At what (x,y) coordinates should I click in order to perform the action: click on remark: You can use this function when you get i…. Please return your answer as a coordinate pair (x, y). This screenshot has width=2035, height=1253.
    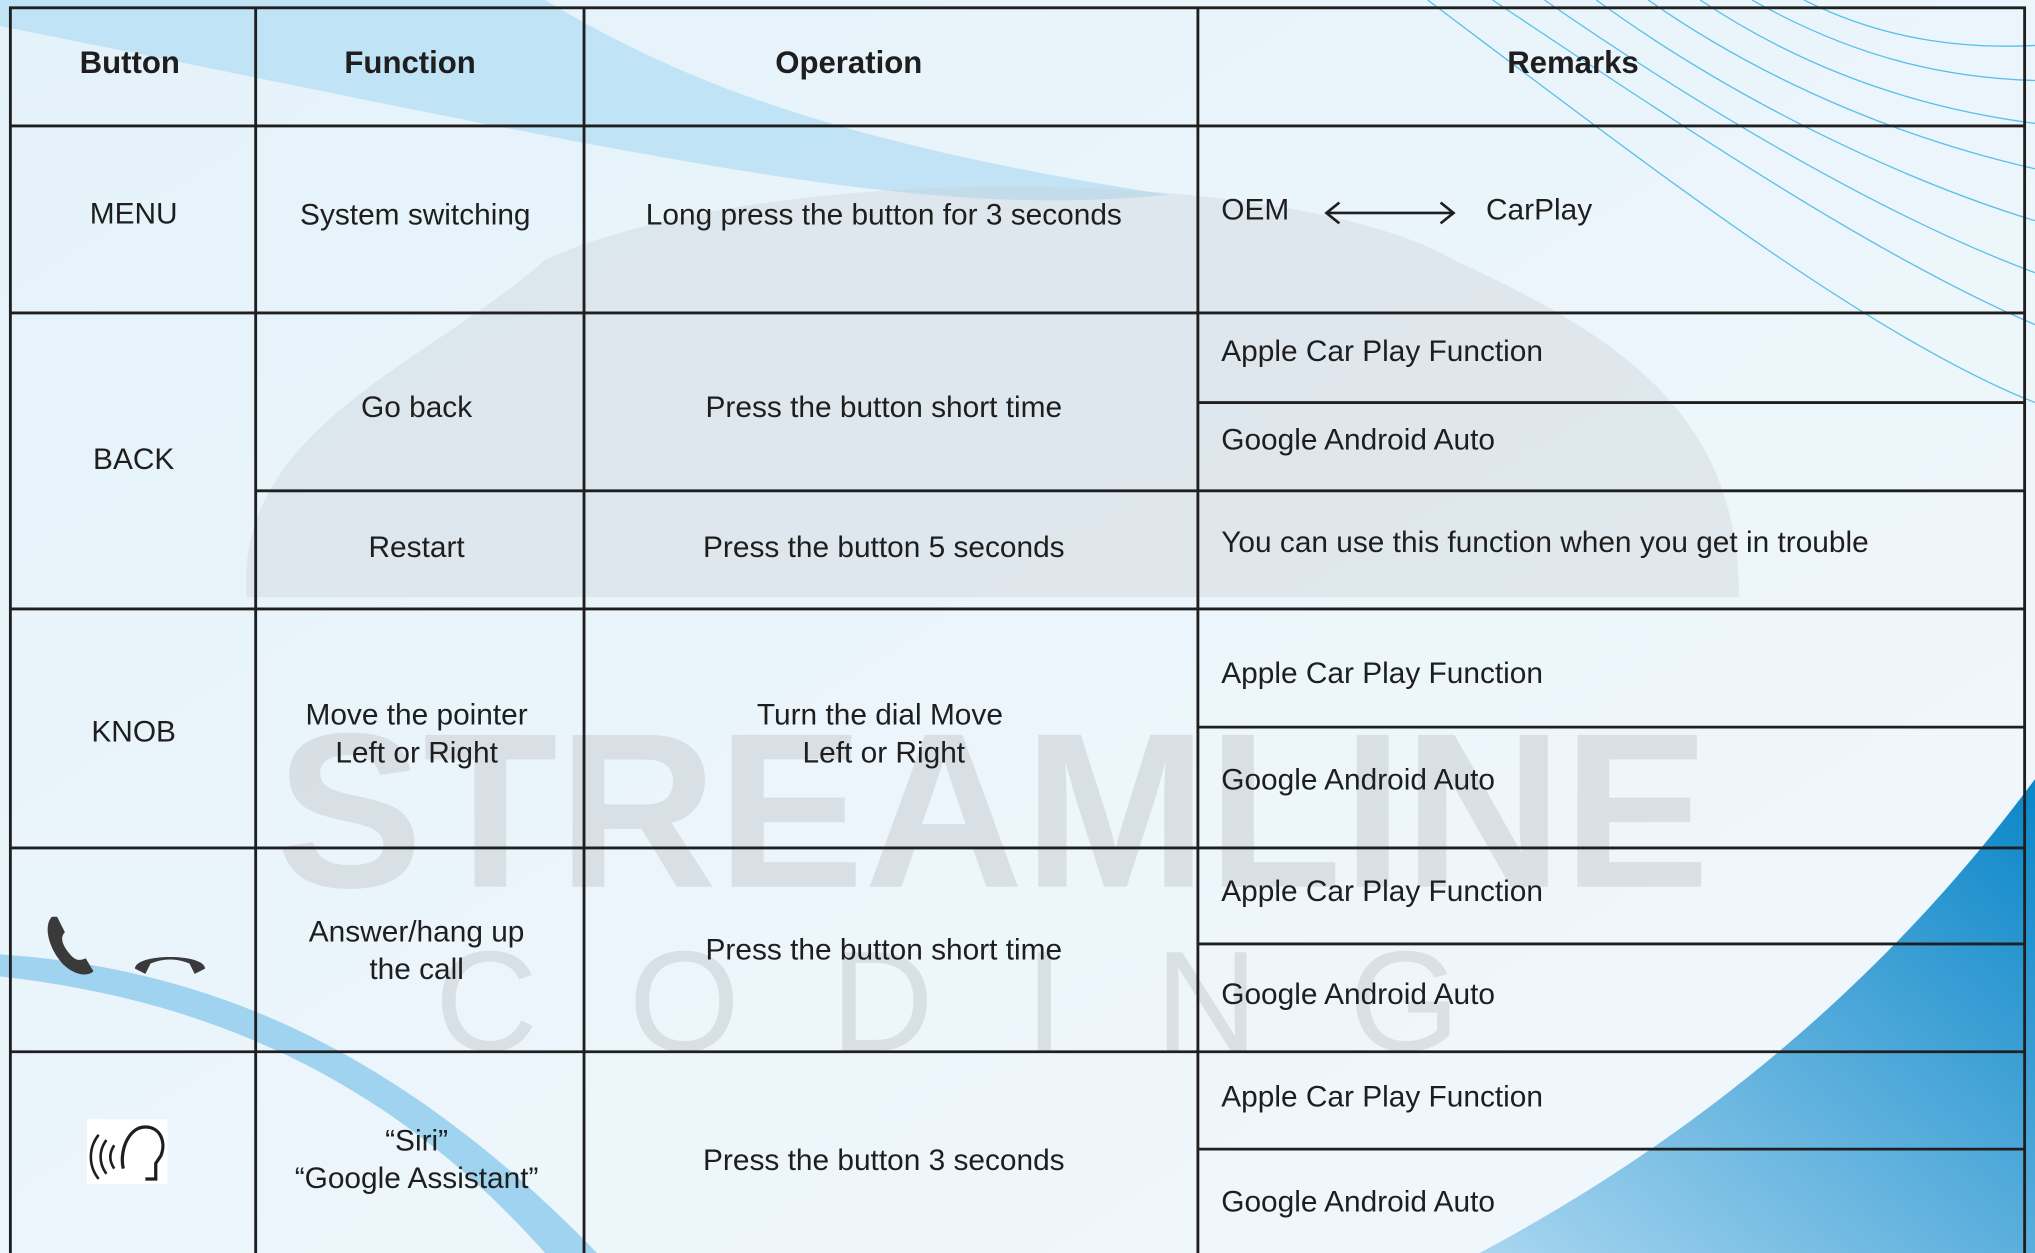
    Looking at the image, I should click on (1544, 542).